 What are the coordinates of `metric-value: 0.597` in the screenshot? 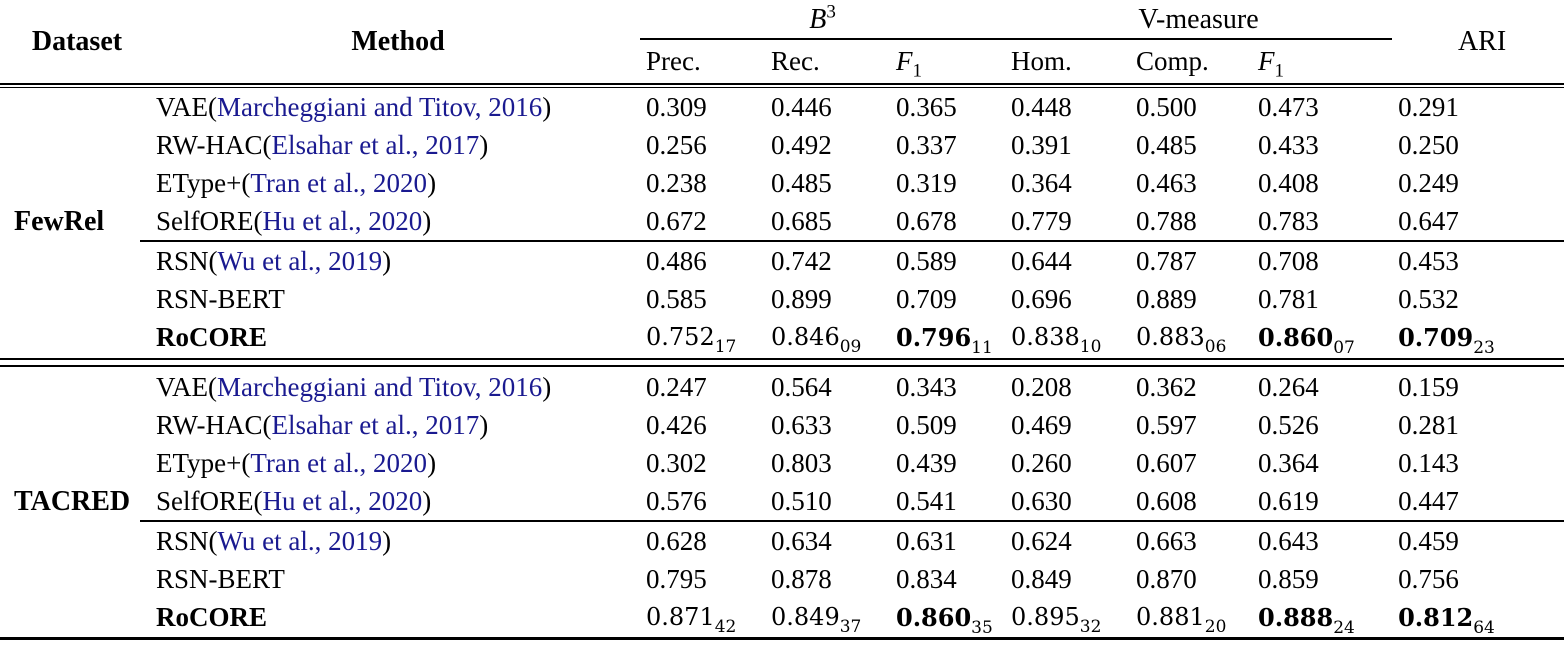 It's located at (1166, 424).